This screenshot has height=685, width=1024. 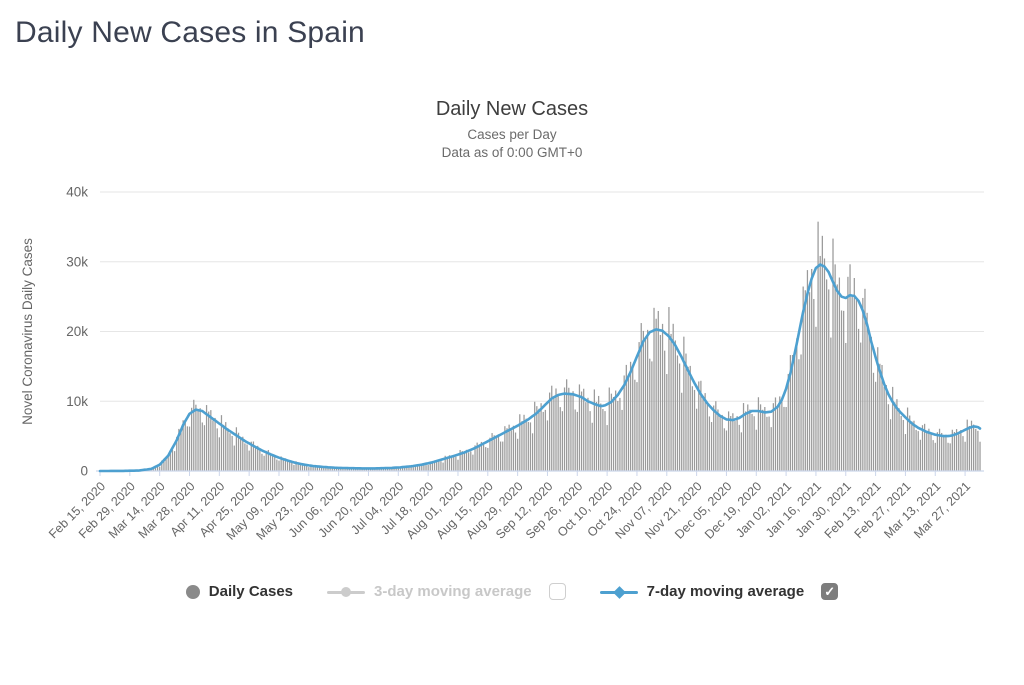 What do you see at coordinates (532, 473) in the screenshot?
I see `x-axis-ticks` at bounding box center [532, 473].